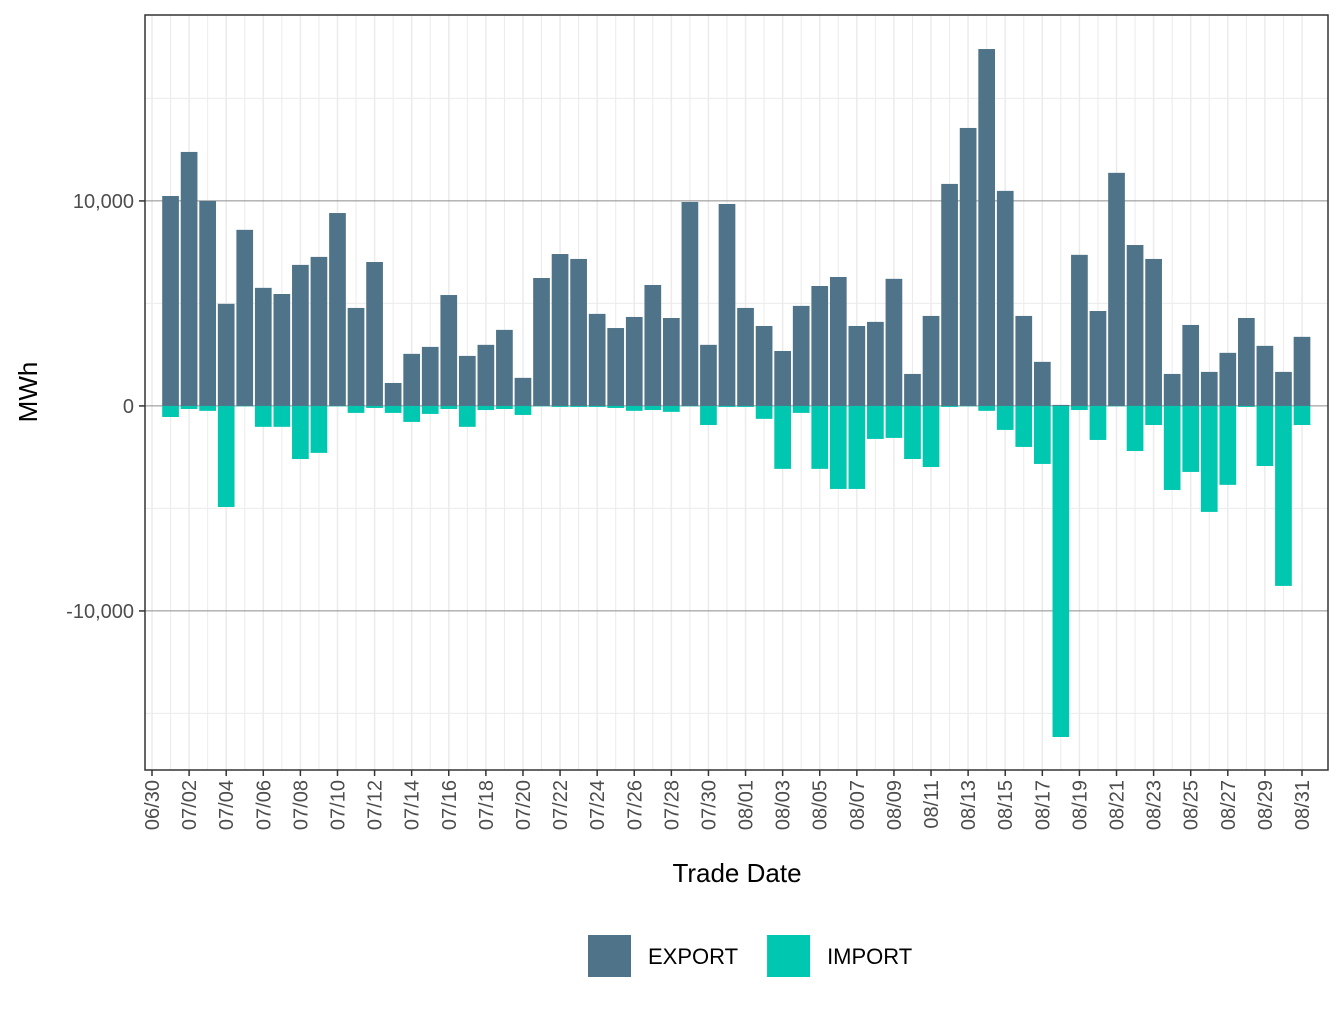 The width and height of the screenshot is (1344, 1013). I want to click on x-tick-label: 07/04, so click(227, 805).